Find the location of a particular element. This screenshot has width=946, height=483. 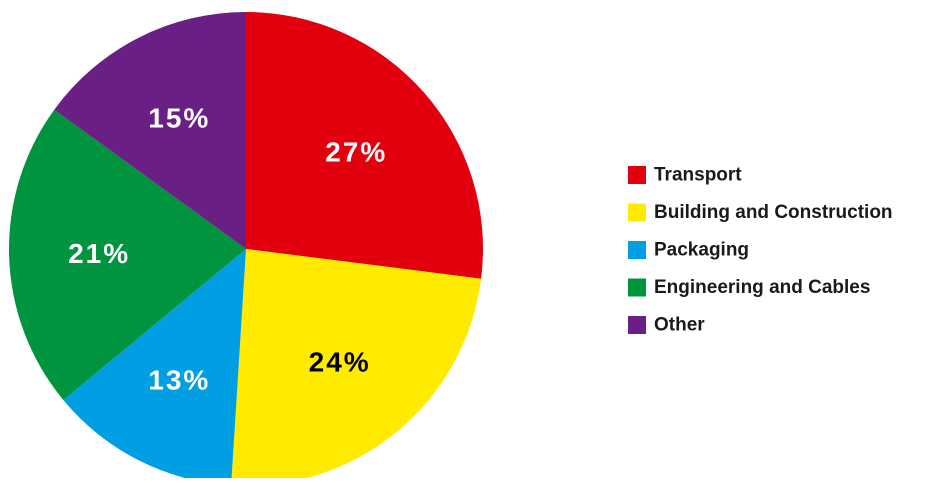

pie-slice-building-and-construction is located at coordinates (356, 366).